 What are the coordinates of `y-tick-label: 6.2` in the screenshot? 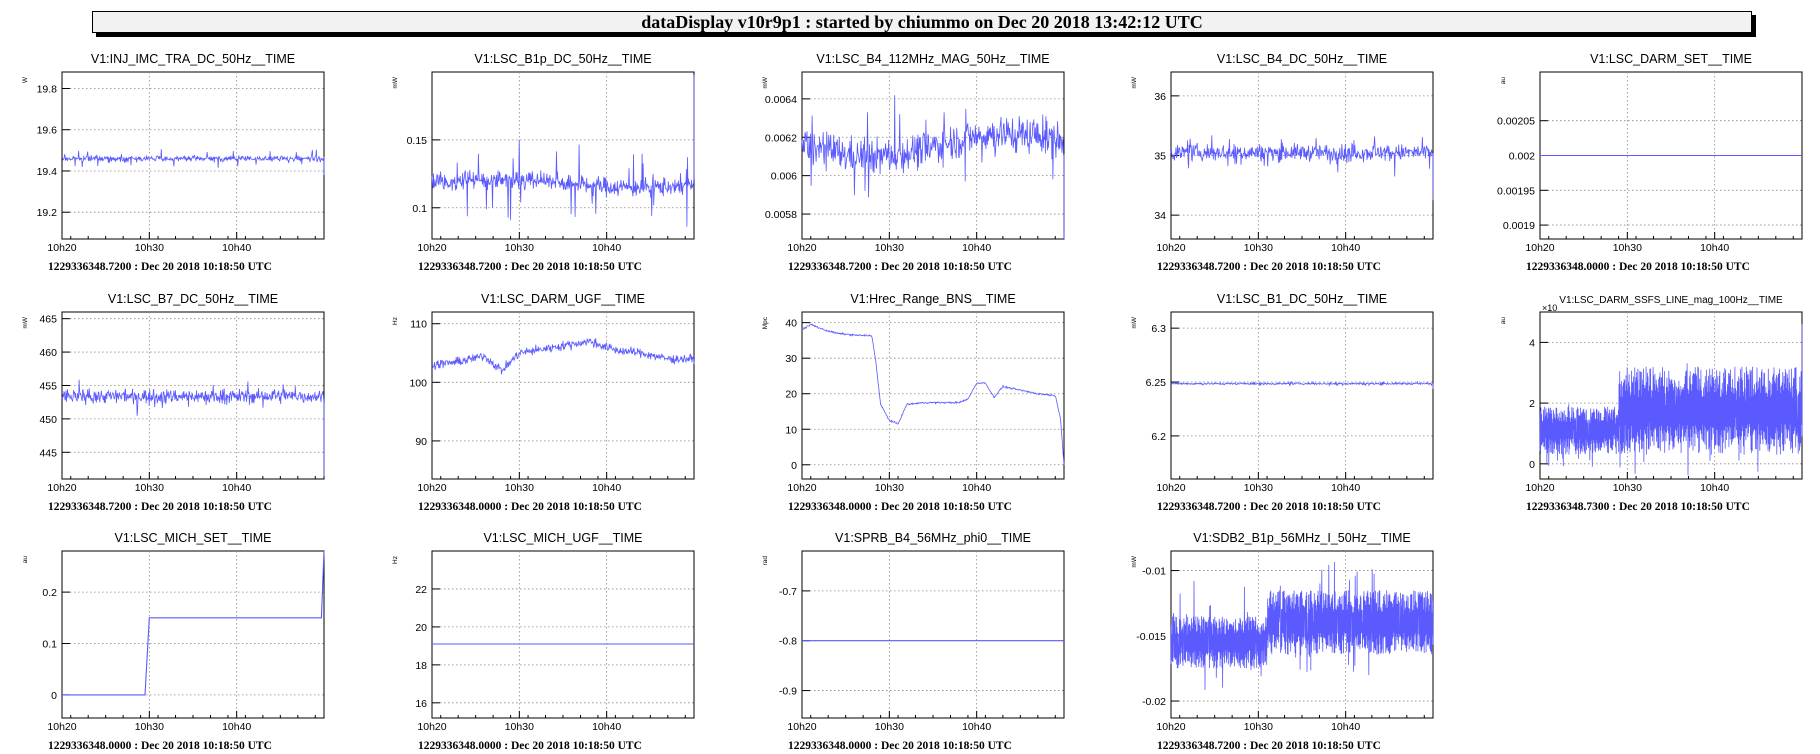 It's located at (1158, 437).